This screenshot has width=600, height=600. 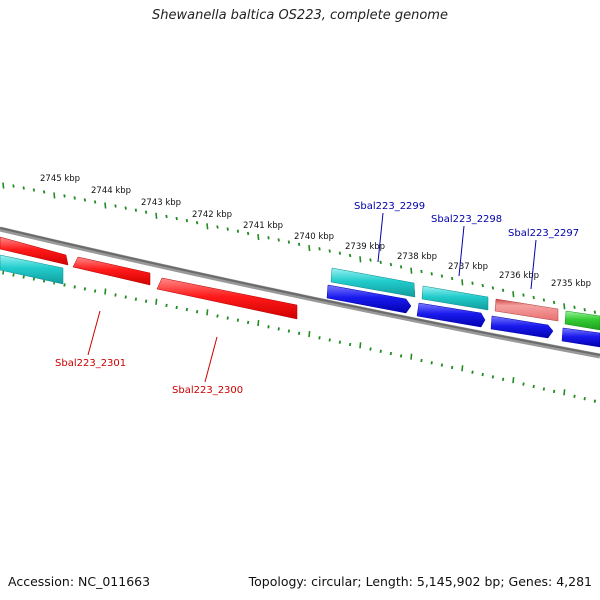 I want to click on kbp-label: 2739 kbp, so click(x=365, y=247).